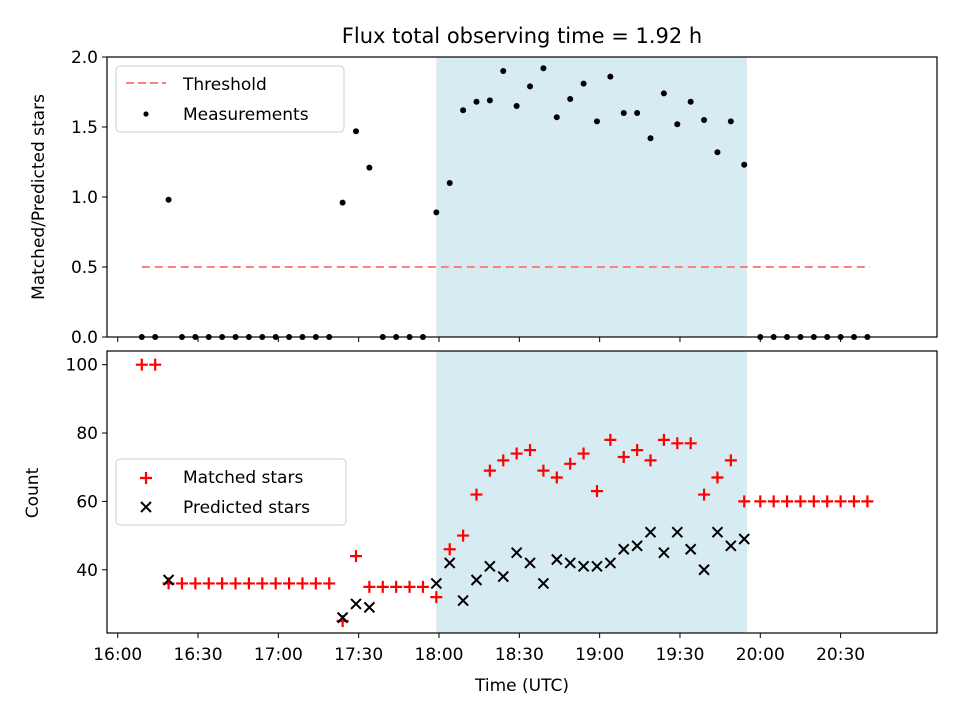 The width and height of the screenshot is (960, 724). Describe the element at coordinates (84, 58) in the screenshot. I see `top-y-tick-label: 2.0` at that location.